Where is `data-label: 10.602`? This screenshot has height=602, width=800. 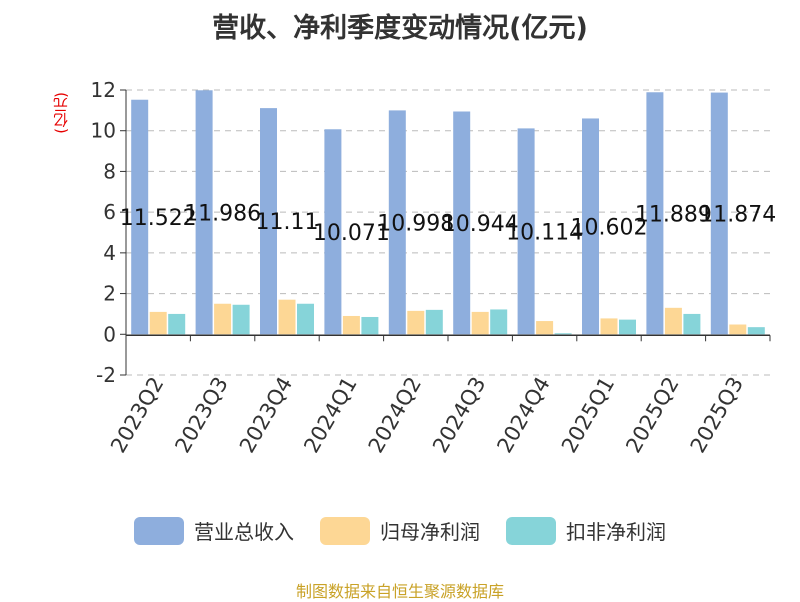
data-label: 10.602 is located at coordinates (609, 227).